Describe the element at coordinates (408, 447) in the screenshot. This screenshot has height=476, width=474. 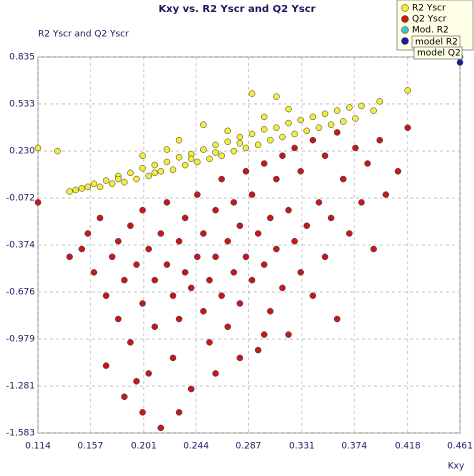
I see `x-tick-label: 0.418` at that location.